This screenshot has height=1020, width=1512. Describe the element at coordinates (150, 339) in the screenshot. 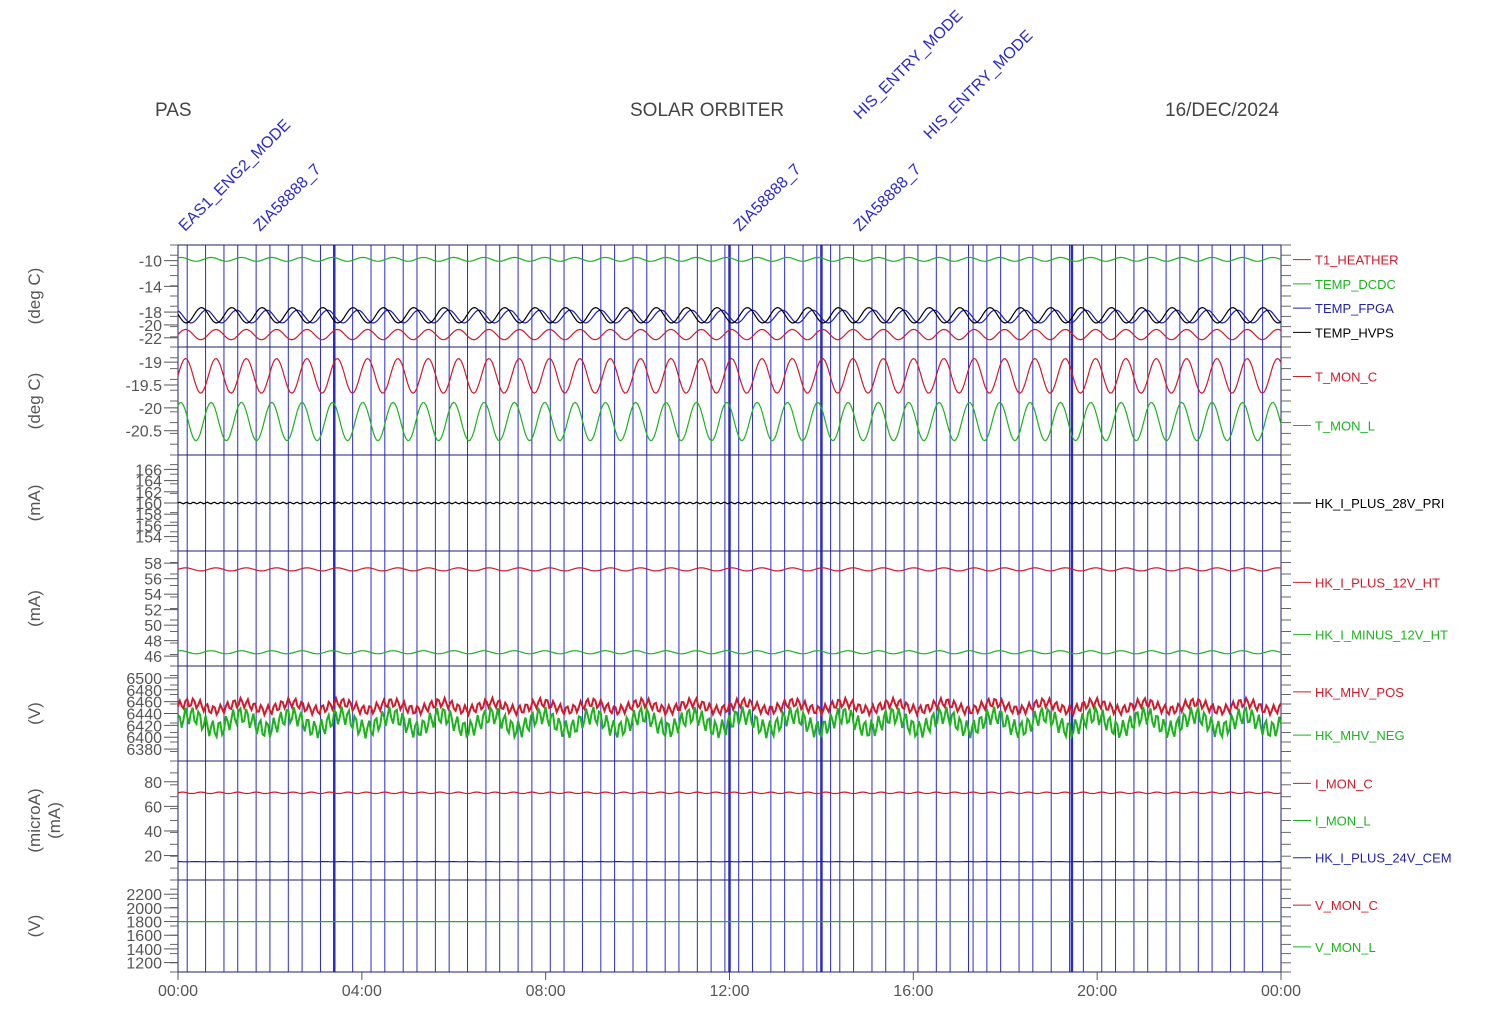

I see `panel-0-tick-label-4: -22` at that location.